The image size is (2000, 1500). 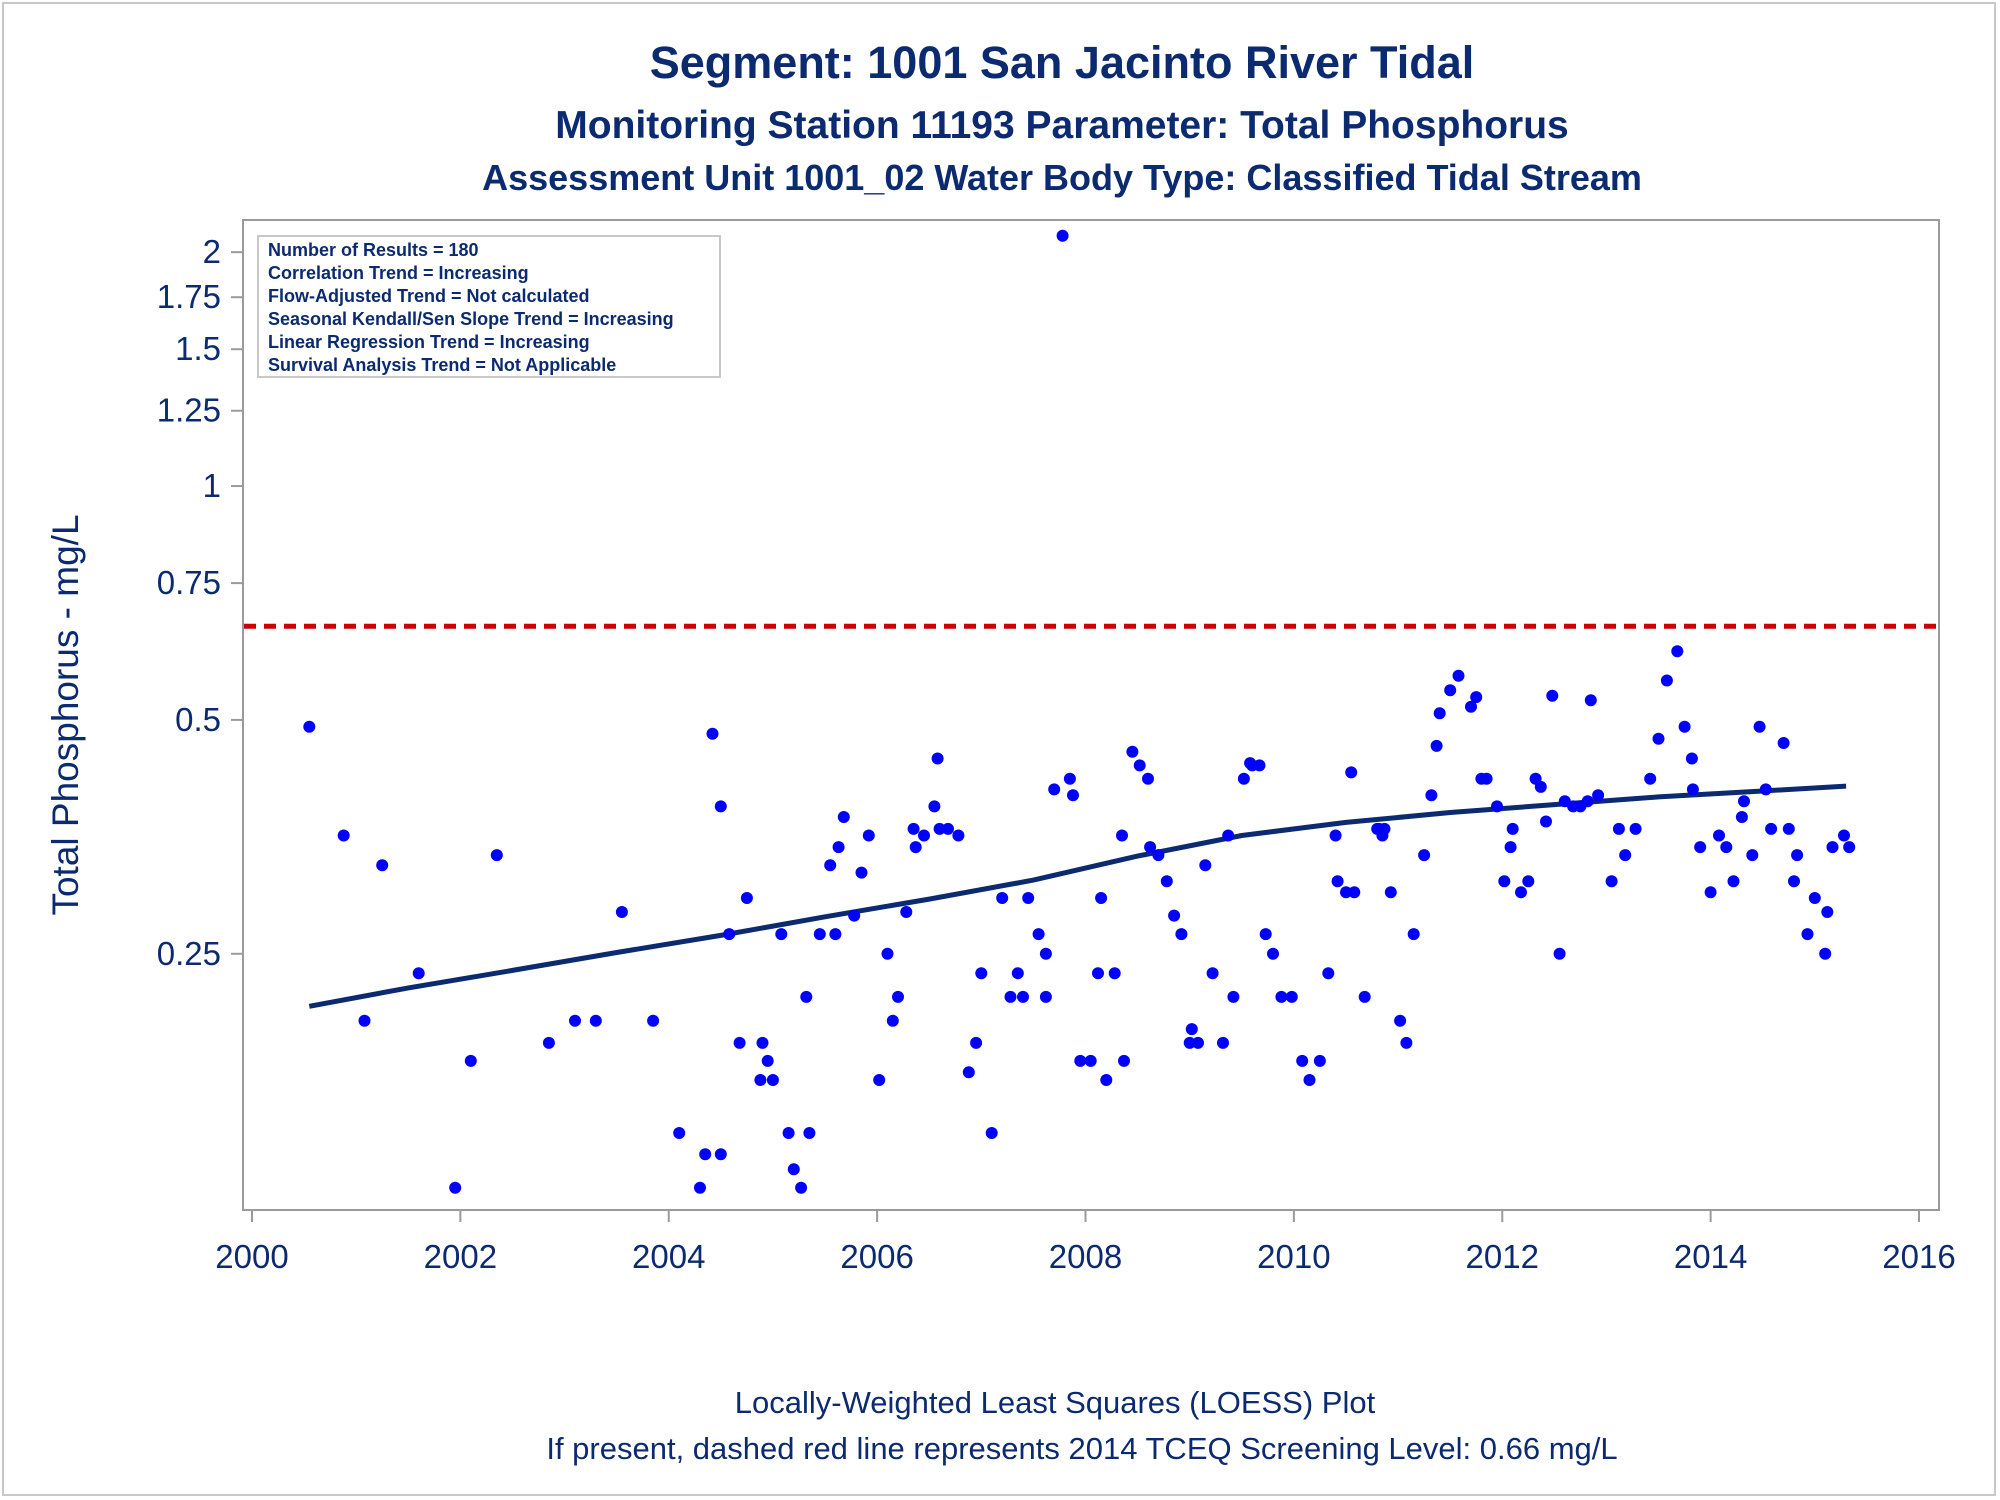 What do you see at coordinates (212, 251) in the screenshot?
I see `y-tick-label: 2` at bounding box center [212, 251].